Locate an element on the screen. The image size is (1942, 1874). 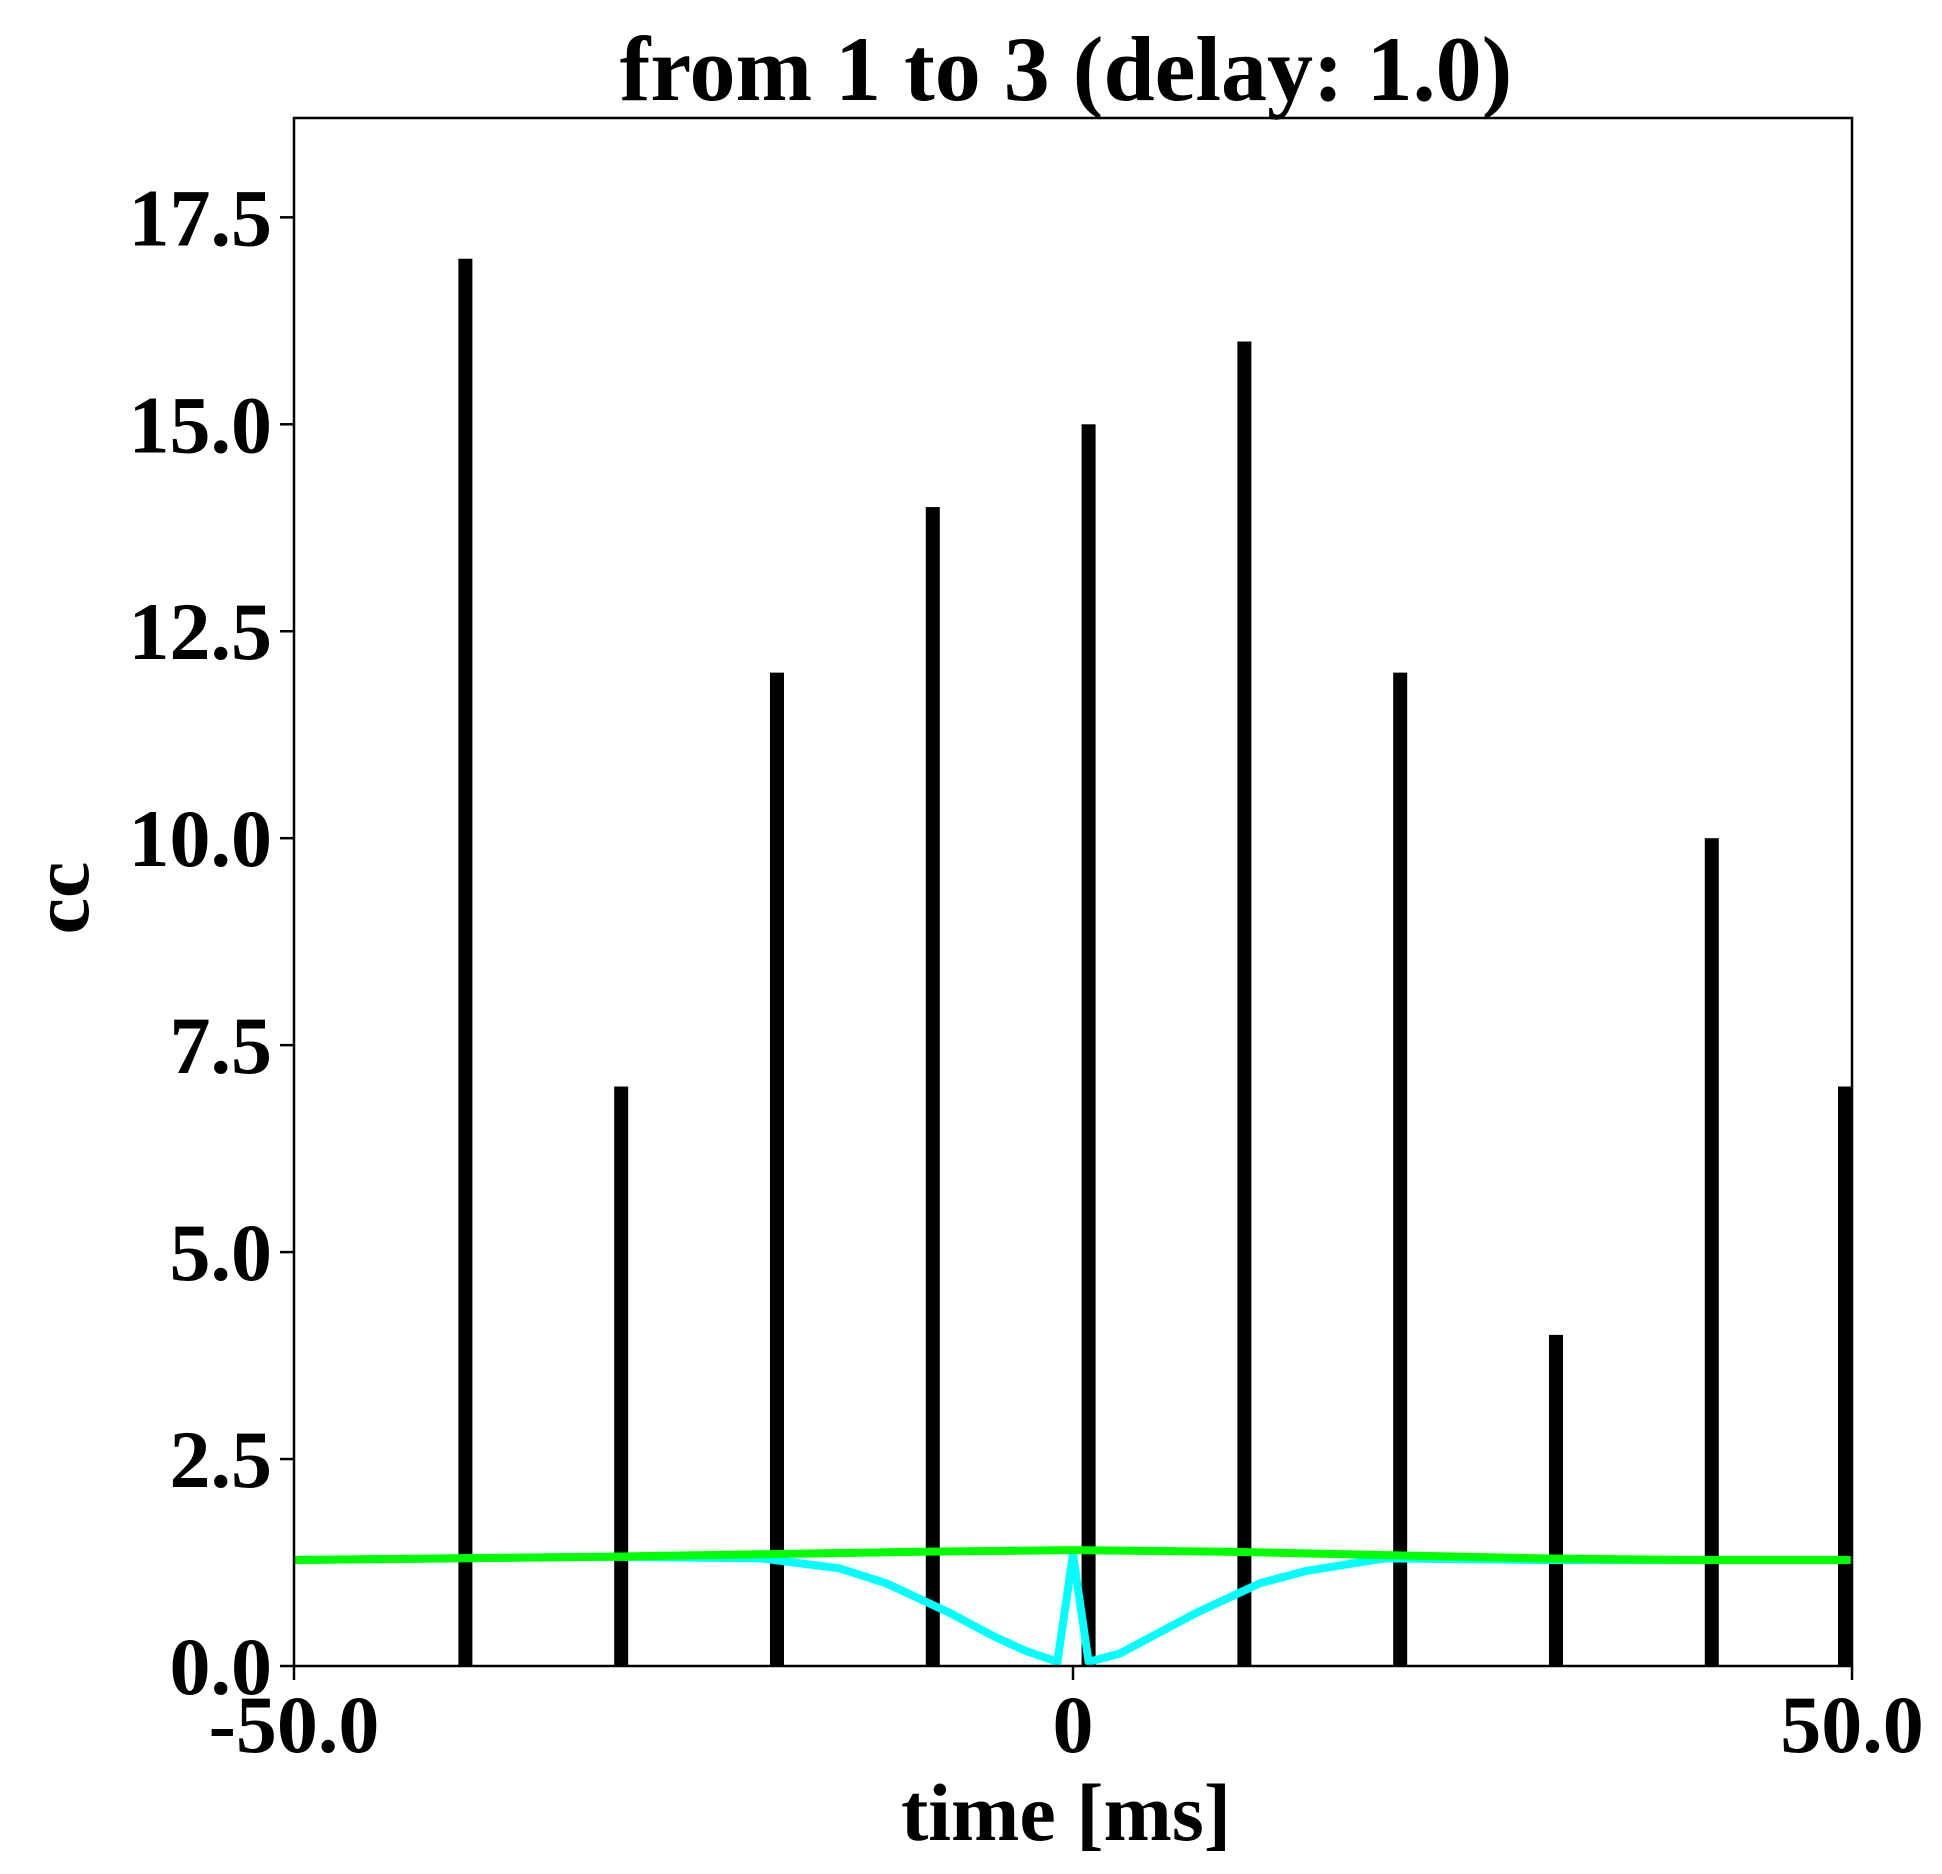
x-axis-ticks: -50.0 0 50.0 is located at coordinates (1066, 1718).